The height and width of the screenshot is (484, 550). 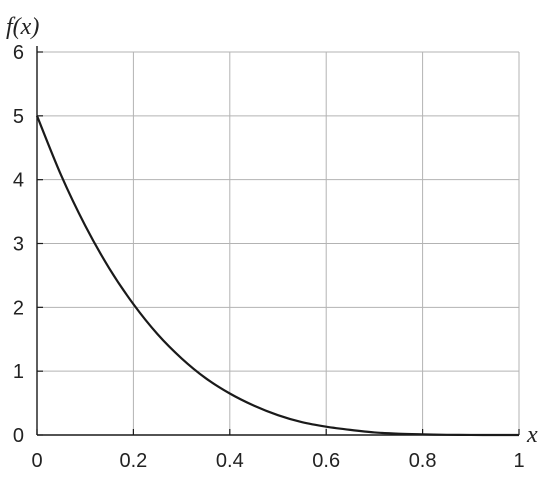 What do you see at coordinates (18, 117) in the screenshot?
I see `y-tick-label: 5` at bounding box center [18, 117].